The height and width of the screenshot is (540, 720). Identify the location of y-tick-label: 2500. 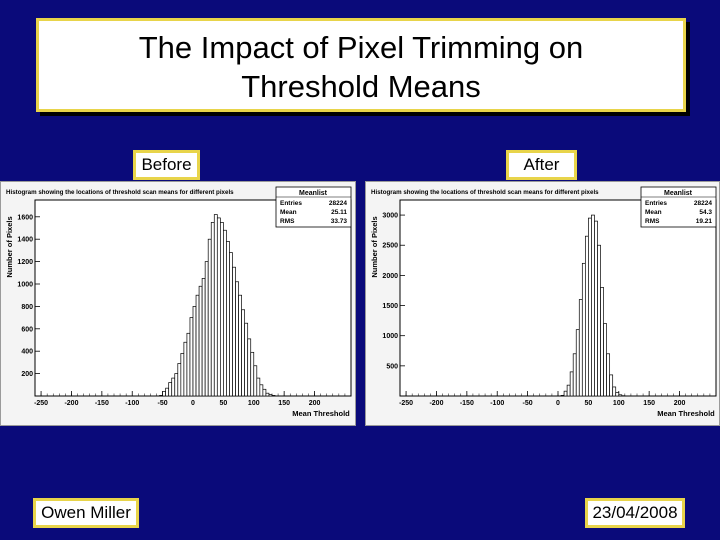
(390, 246).